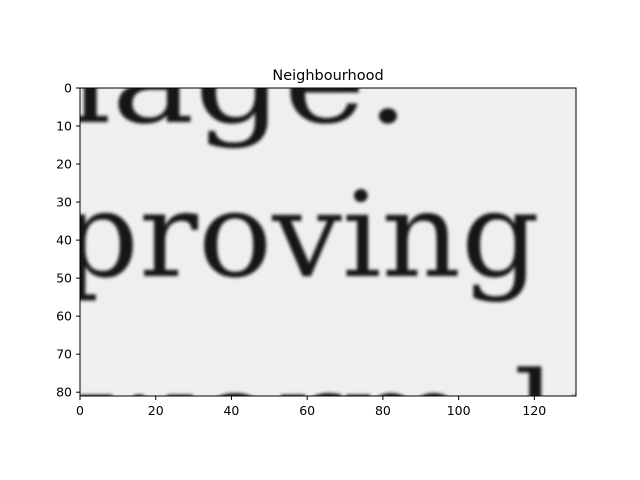 This screenshot has width=640, height=480. What do you see at coordinates (231, 410) in the screenshot?
I see `x-tick-label: 40` at bounding box center [231, 410].